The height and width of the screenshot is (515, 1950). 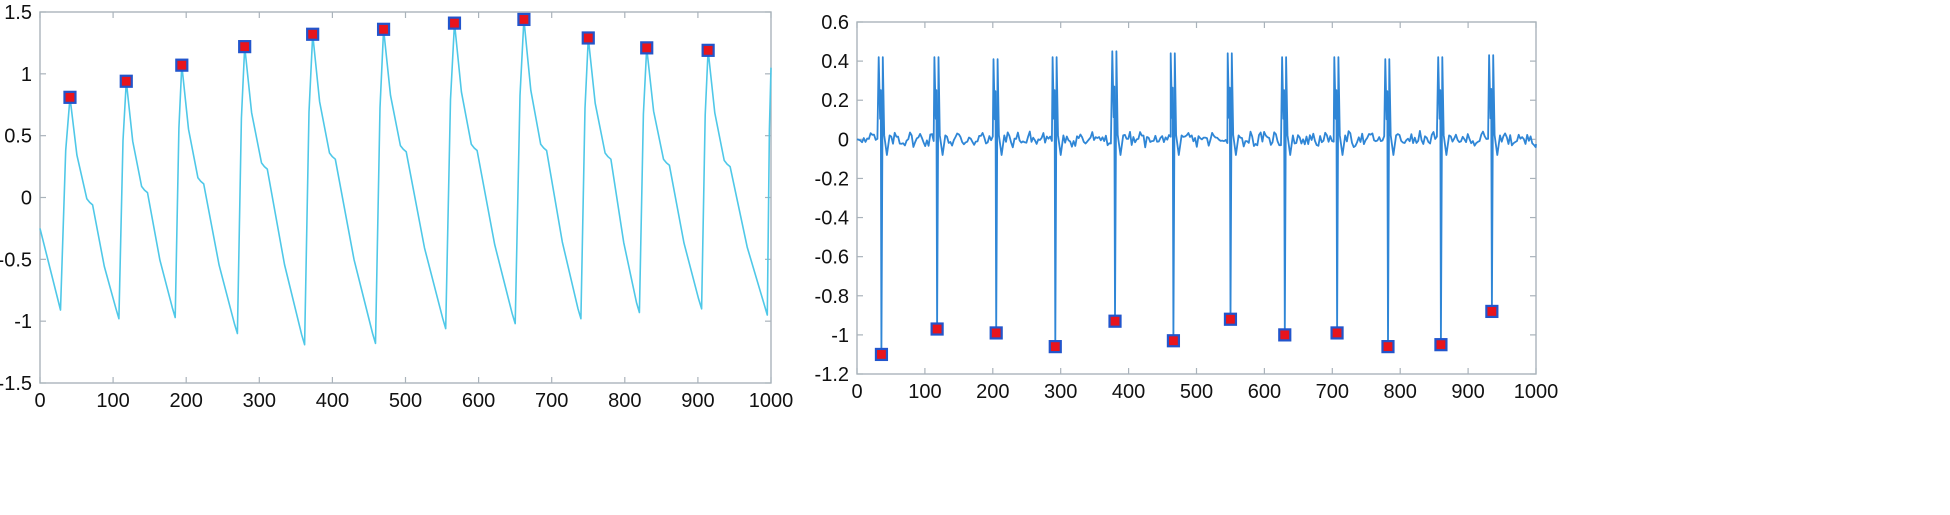 I want to click on left-x-tick-label: 900, so click(x=697, y=401).